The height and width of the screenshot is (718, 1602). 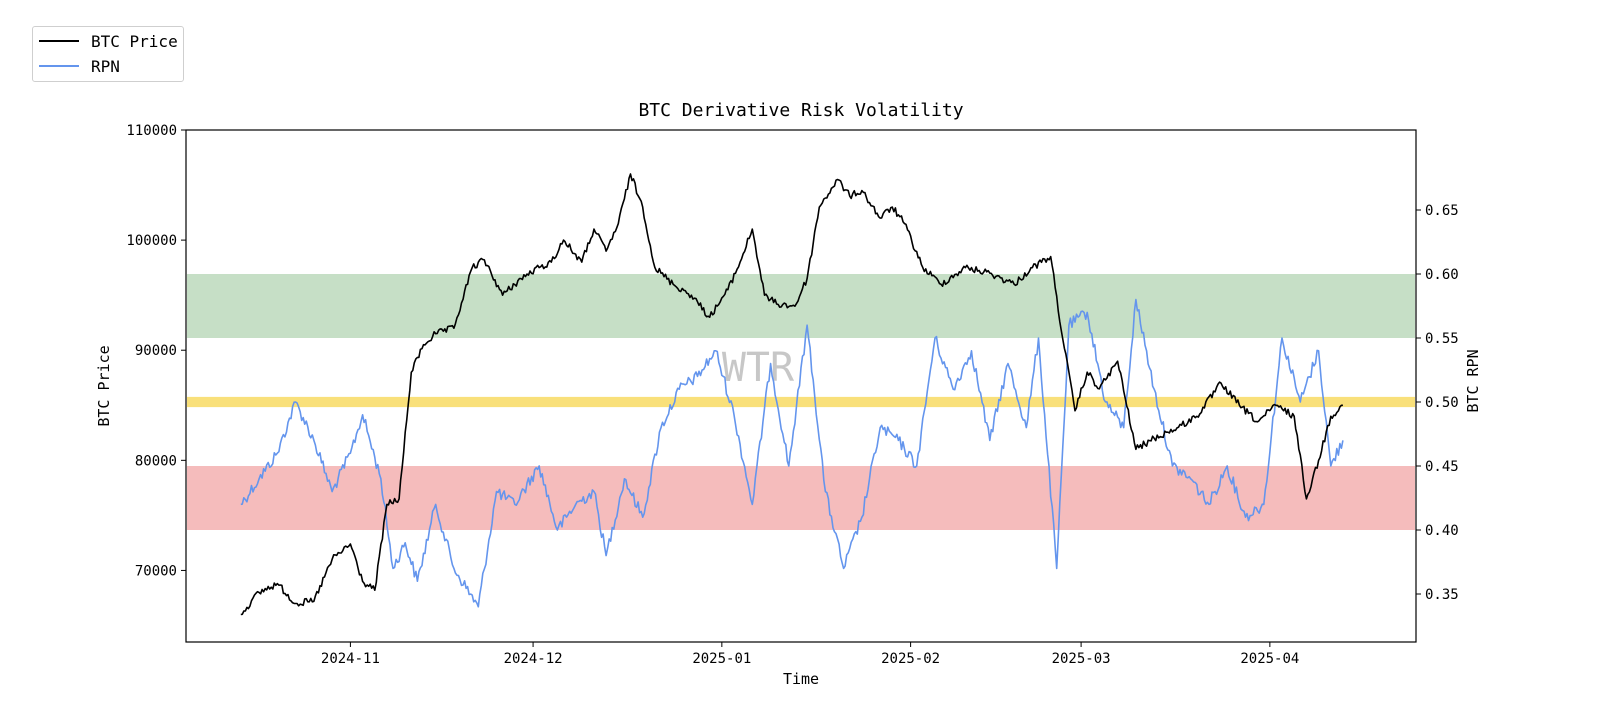 I want to click on x-tick-label: 2025-02, so click(x=910, y=659).